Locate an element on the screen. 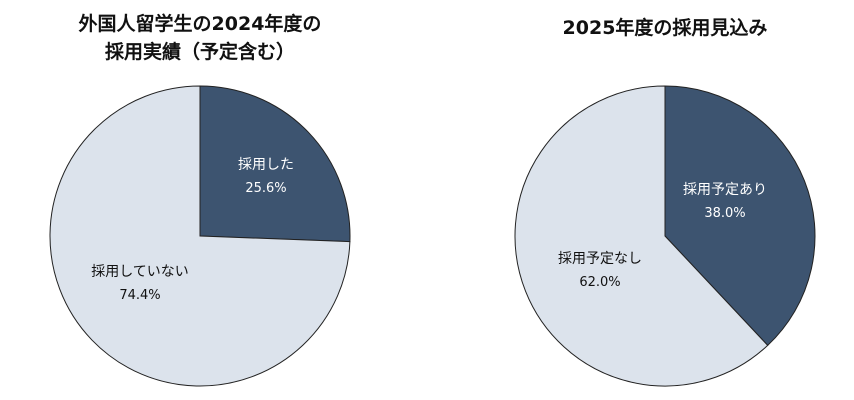  chart-title-line: 採用実績（予定含む） is located at coordinates (199, 52).